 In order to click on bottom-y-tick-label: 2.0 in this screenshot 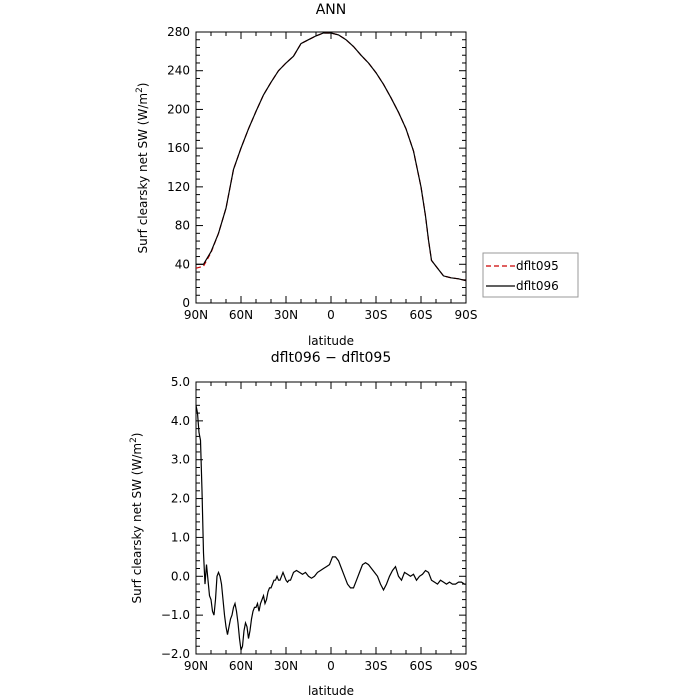, I will do `click(180, 499)`.